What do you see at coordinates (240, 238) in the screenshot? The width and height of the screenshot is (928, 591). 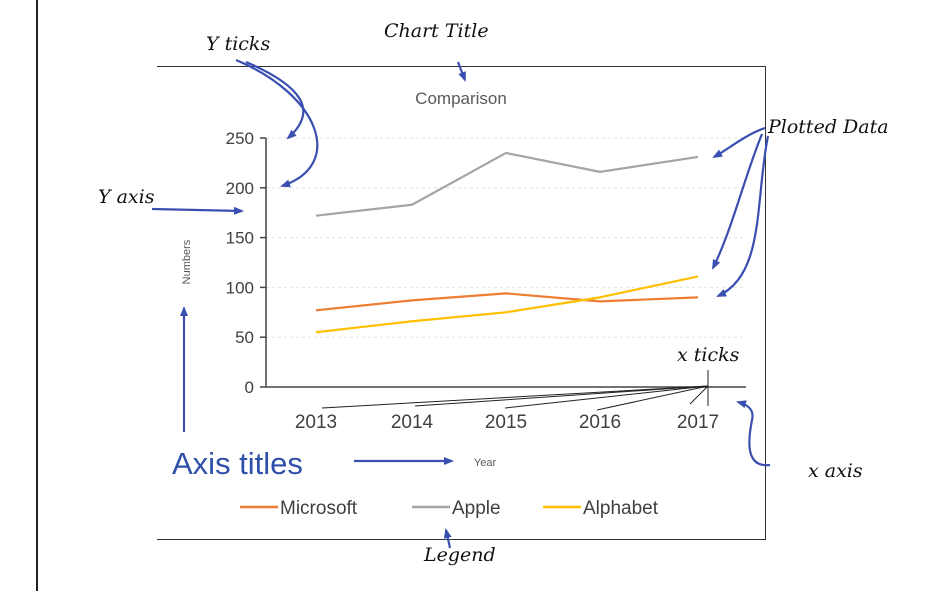 I see `y-tick-label-150: 150` at bounding box center [240, 238].